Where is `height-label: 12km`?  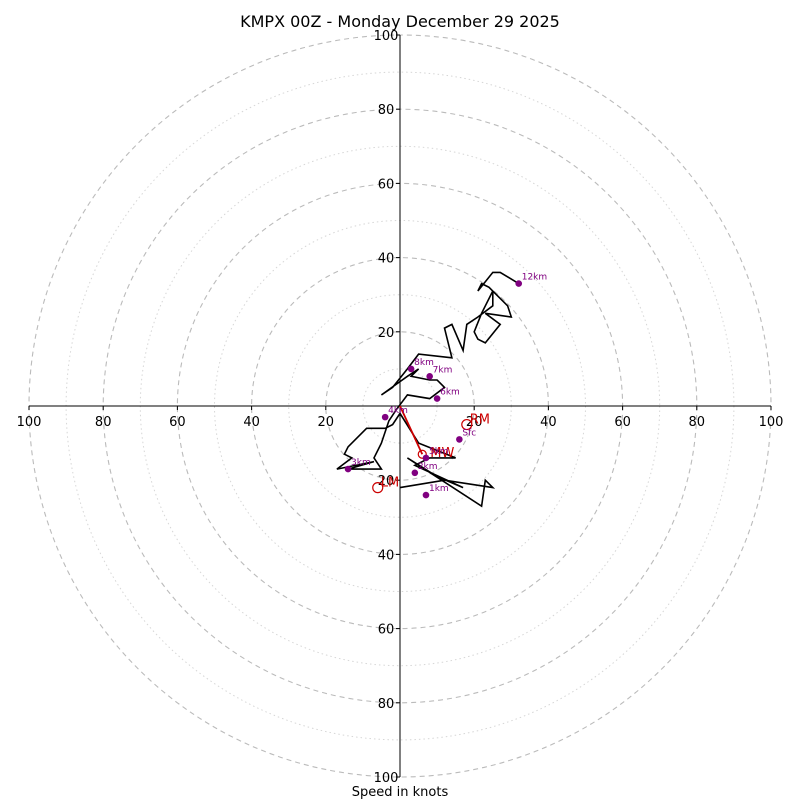
height-label: 12km is located at coordinates (534, 278).